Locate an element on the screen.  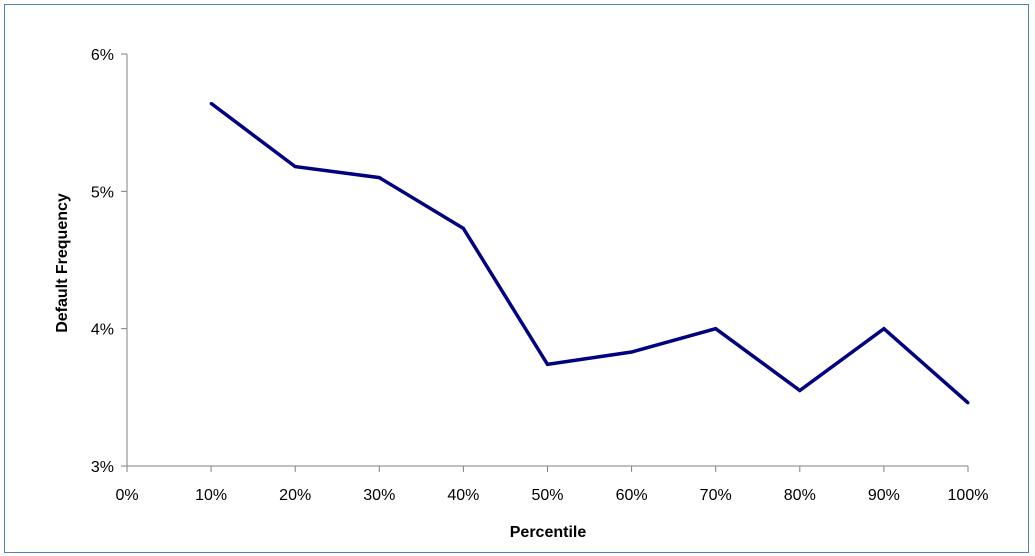
y-tick-label: 4% is located at coordinates (102, 330).